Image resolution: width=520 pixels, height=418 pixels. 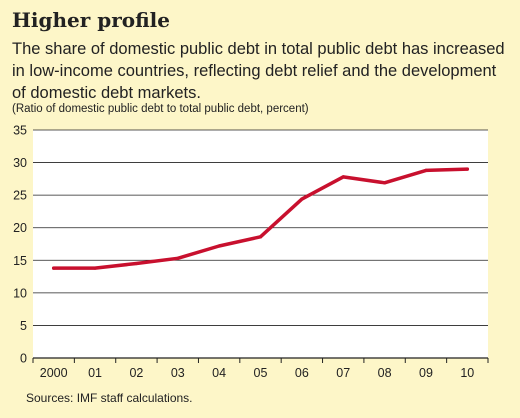 What do you see at coordinates (91, 20) in the screenshot?
I see `chart-title: Higher profile` at bounding box center [91, 20].